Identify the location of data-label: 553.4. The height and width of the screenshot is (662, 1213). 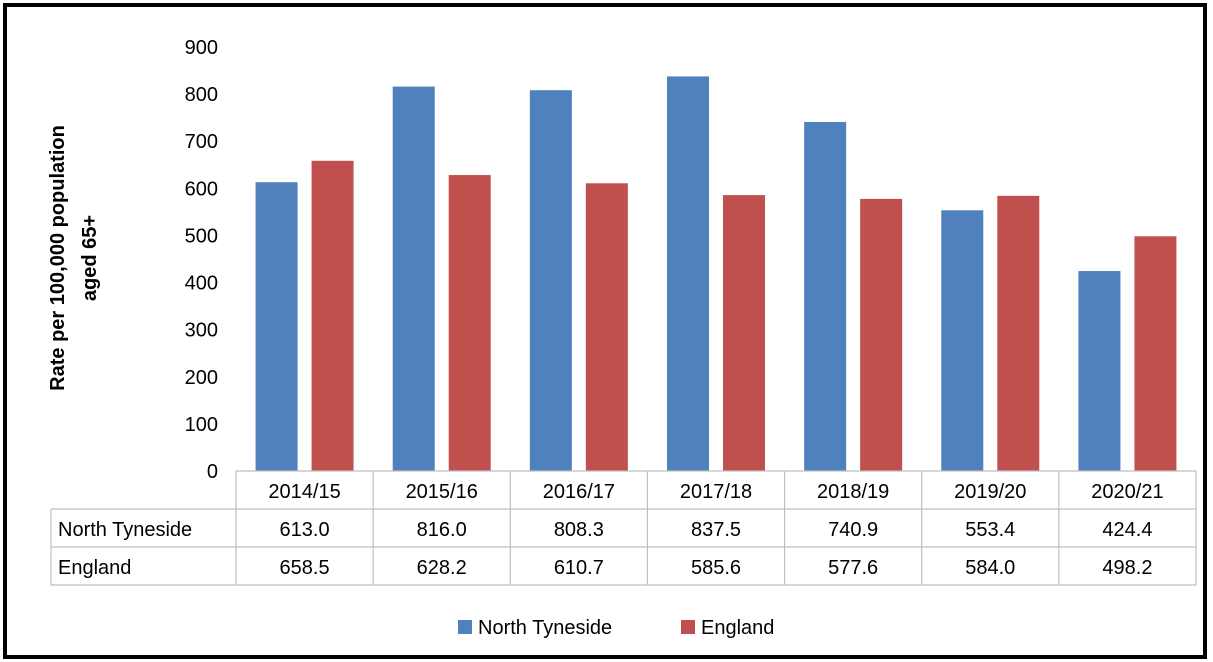
(990, 530).